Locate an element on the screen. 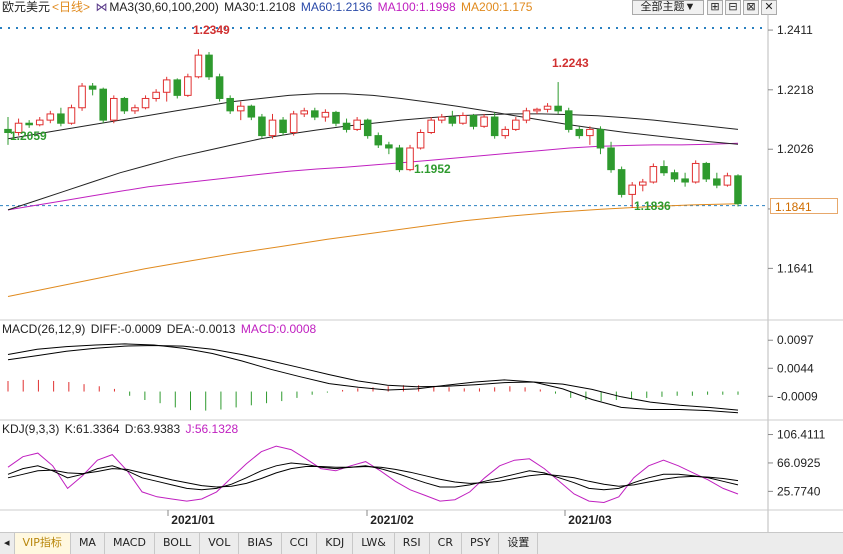  macd-tick-label: 0.0044 is located at coordinates (795, 368).